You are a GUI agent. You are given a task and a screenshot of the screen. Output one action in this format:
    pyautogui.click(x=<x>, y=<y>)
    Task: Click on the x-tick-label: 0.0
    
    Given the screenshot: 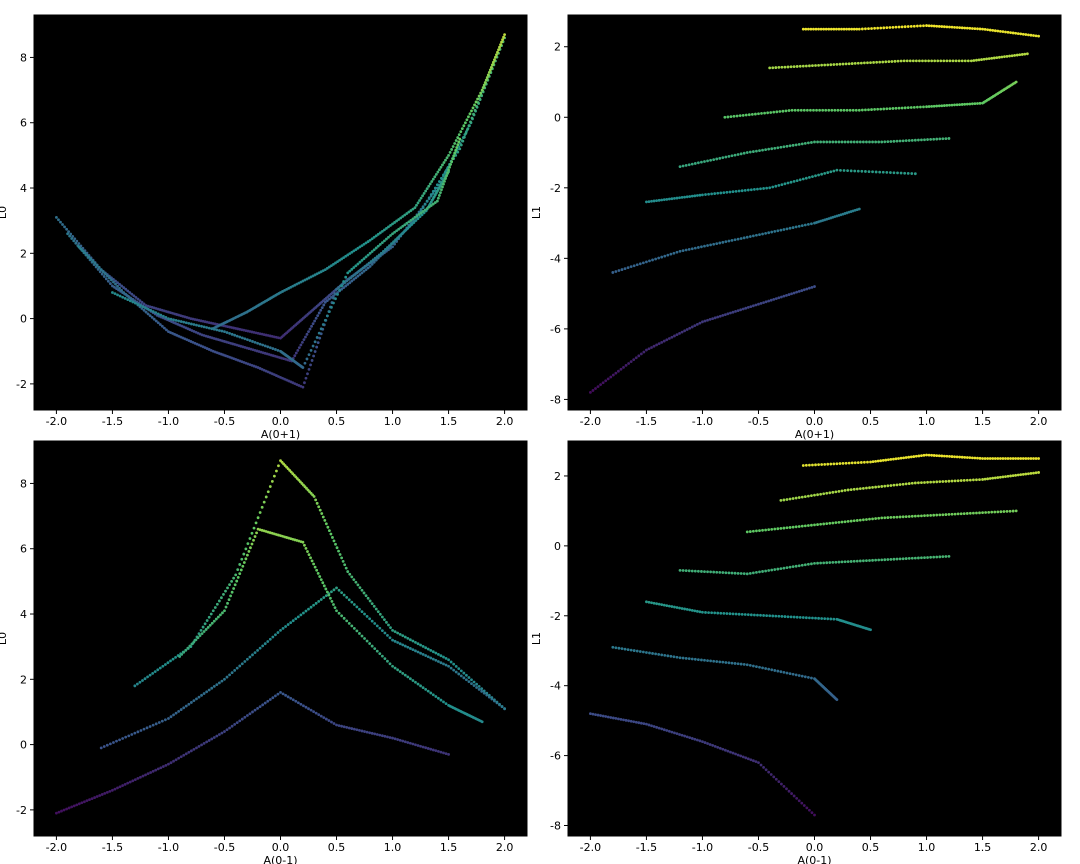 What is the action you would take?
    pyautogui.click(x=815, y=421)
    